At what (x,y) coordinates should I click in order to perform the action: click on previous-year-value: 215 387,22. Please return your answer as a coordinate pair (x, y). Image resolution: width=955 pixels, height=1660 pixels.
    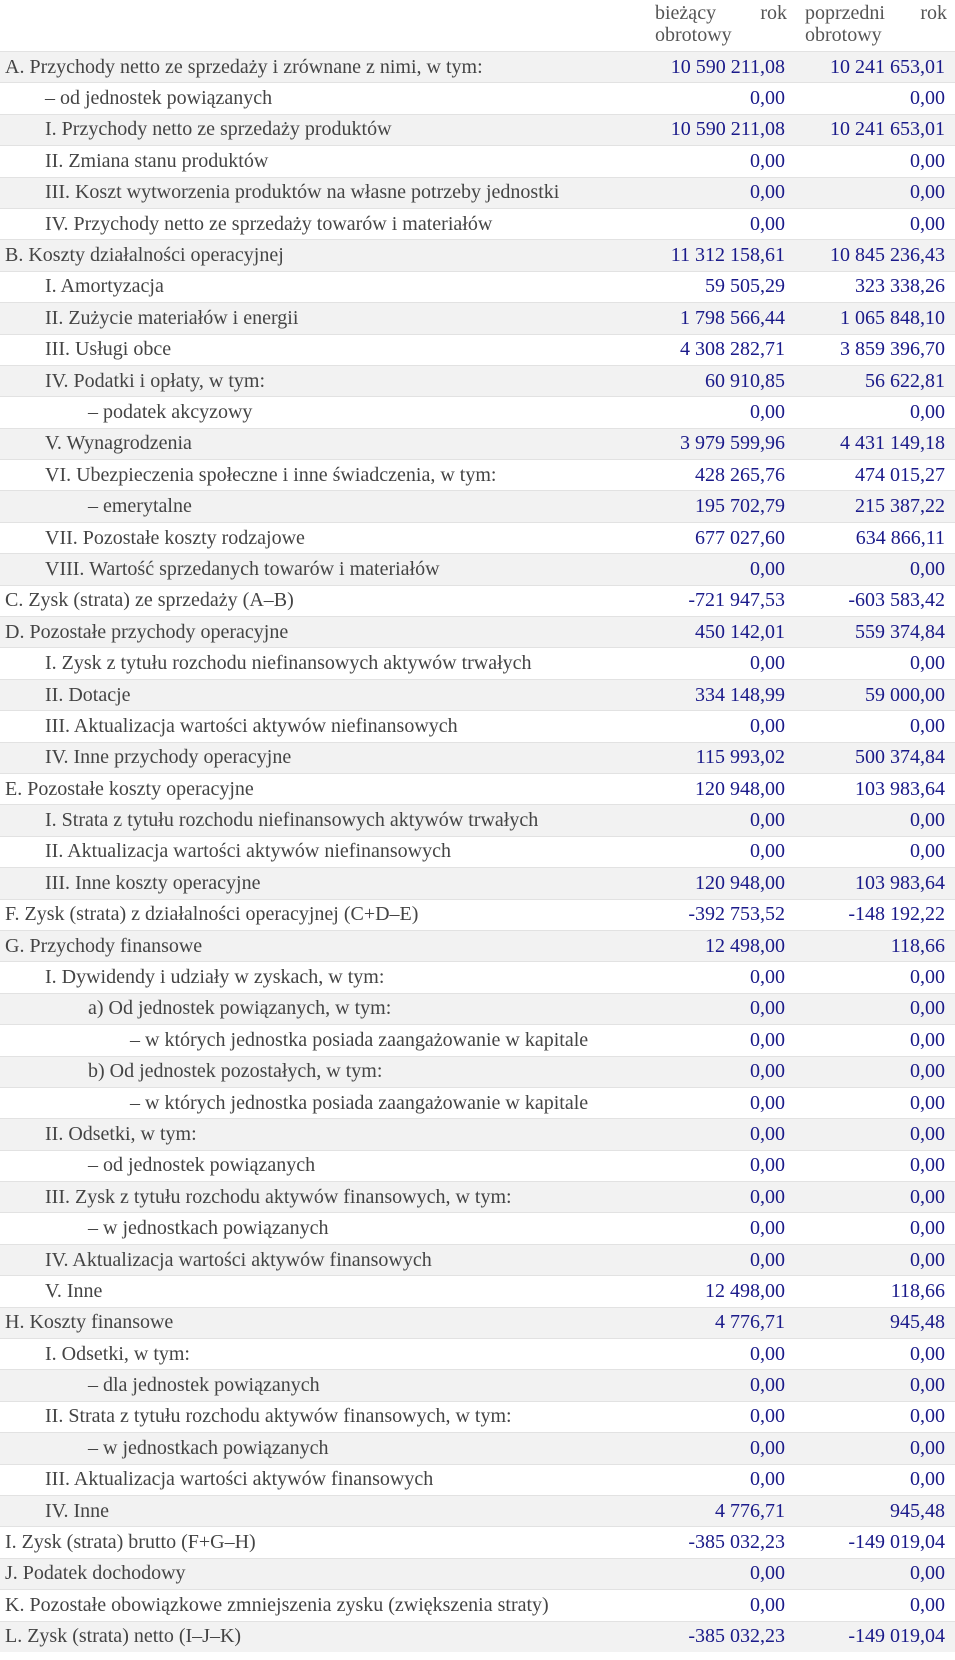
    Looking at the image, I should click on (875, 506).